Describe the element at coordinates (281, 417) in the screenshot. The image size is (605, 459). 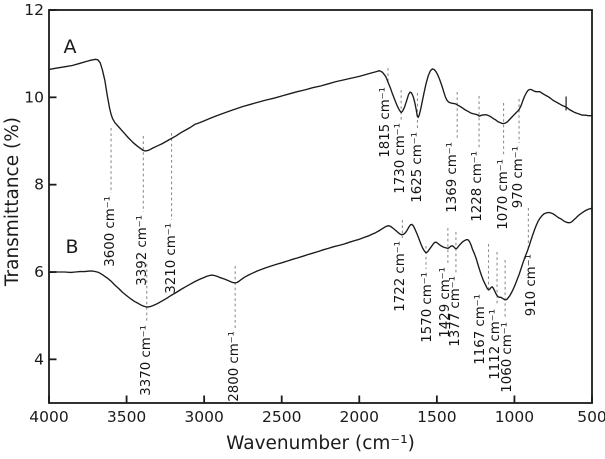
I see `x-tick-label: 2500` at that location.